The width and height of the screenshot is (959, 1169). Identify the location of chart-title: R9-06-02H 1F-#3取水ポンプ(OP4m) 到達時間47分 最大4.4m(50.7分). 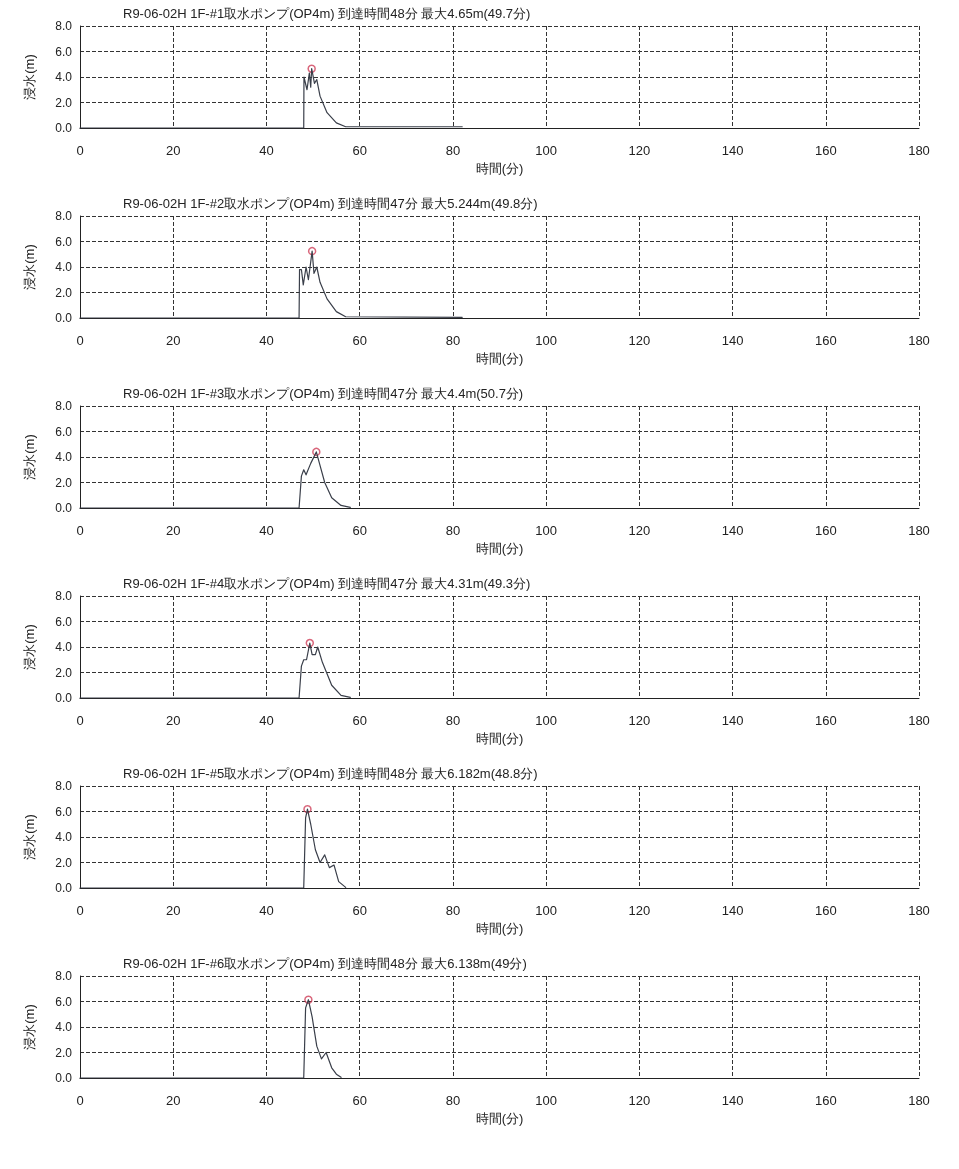
(323, 393).